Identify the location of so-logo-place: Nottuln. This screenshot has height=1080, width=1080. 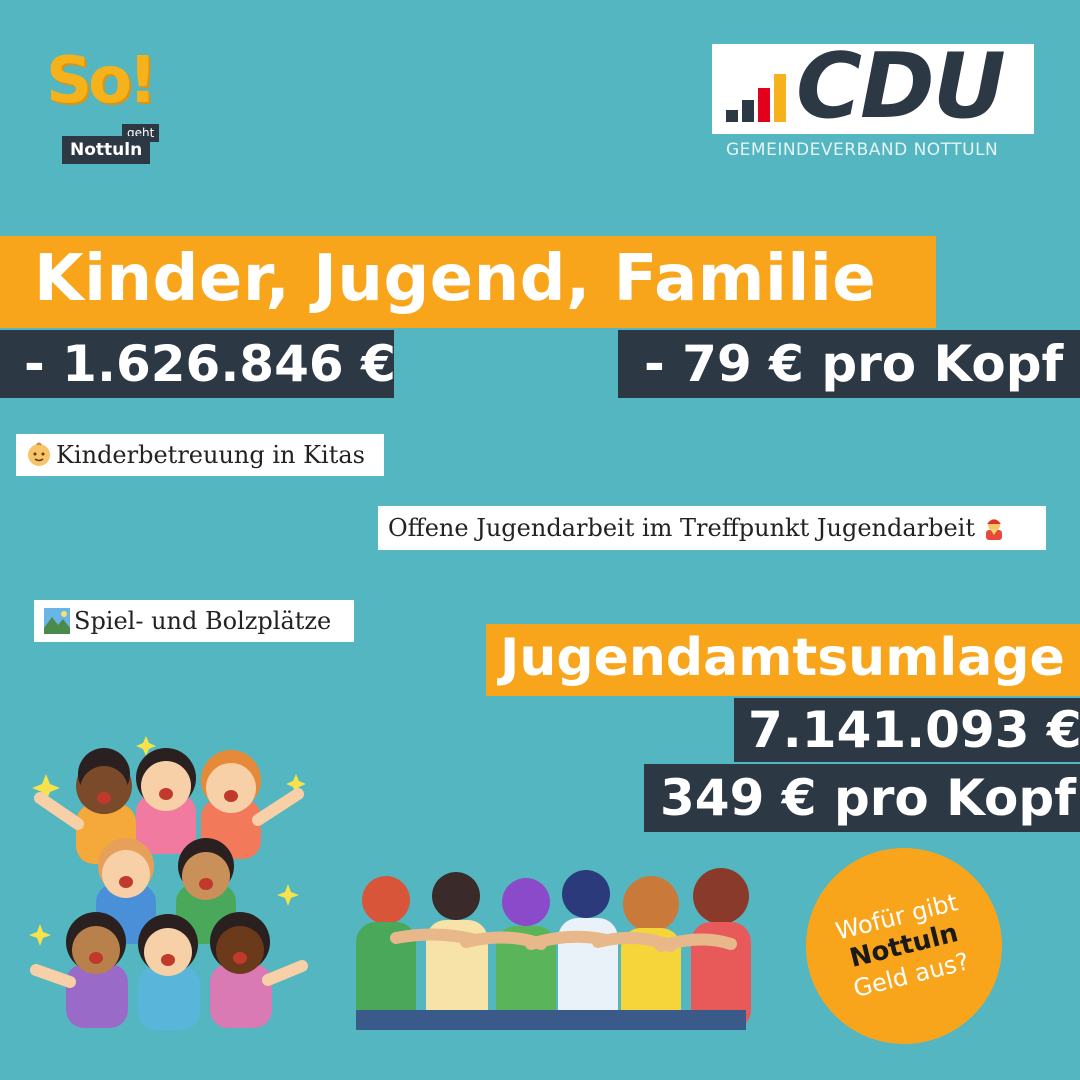
(106, 150).